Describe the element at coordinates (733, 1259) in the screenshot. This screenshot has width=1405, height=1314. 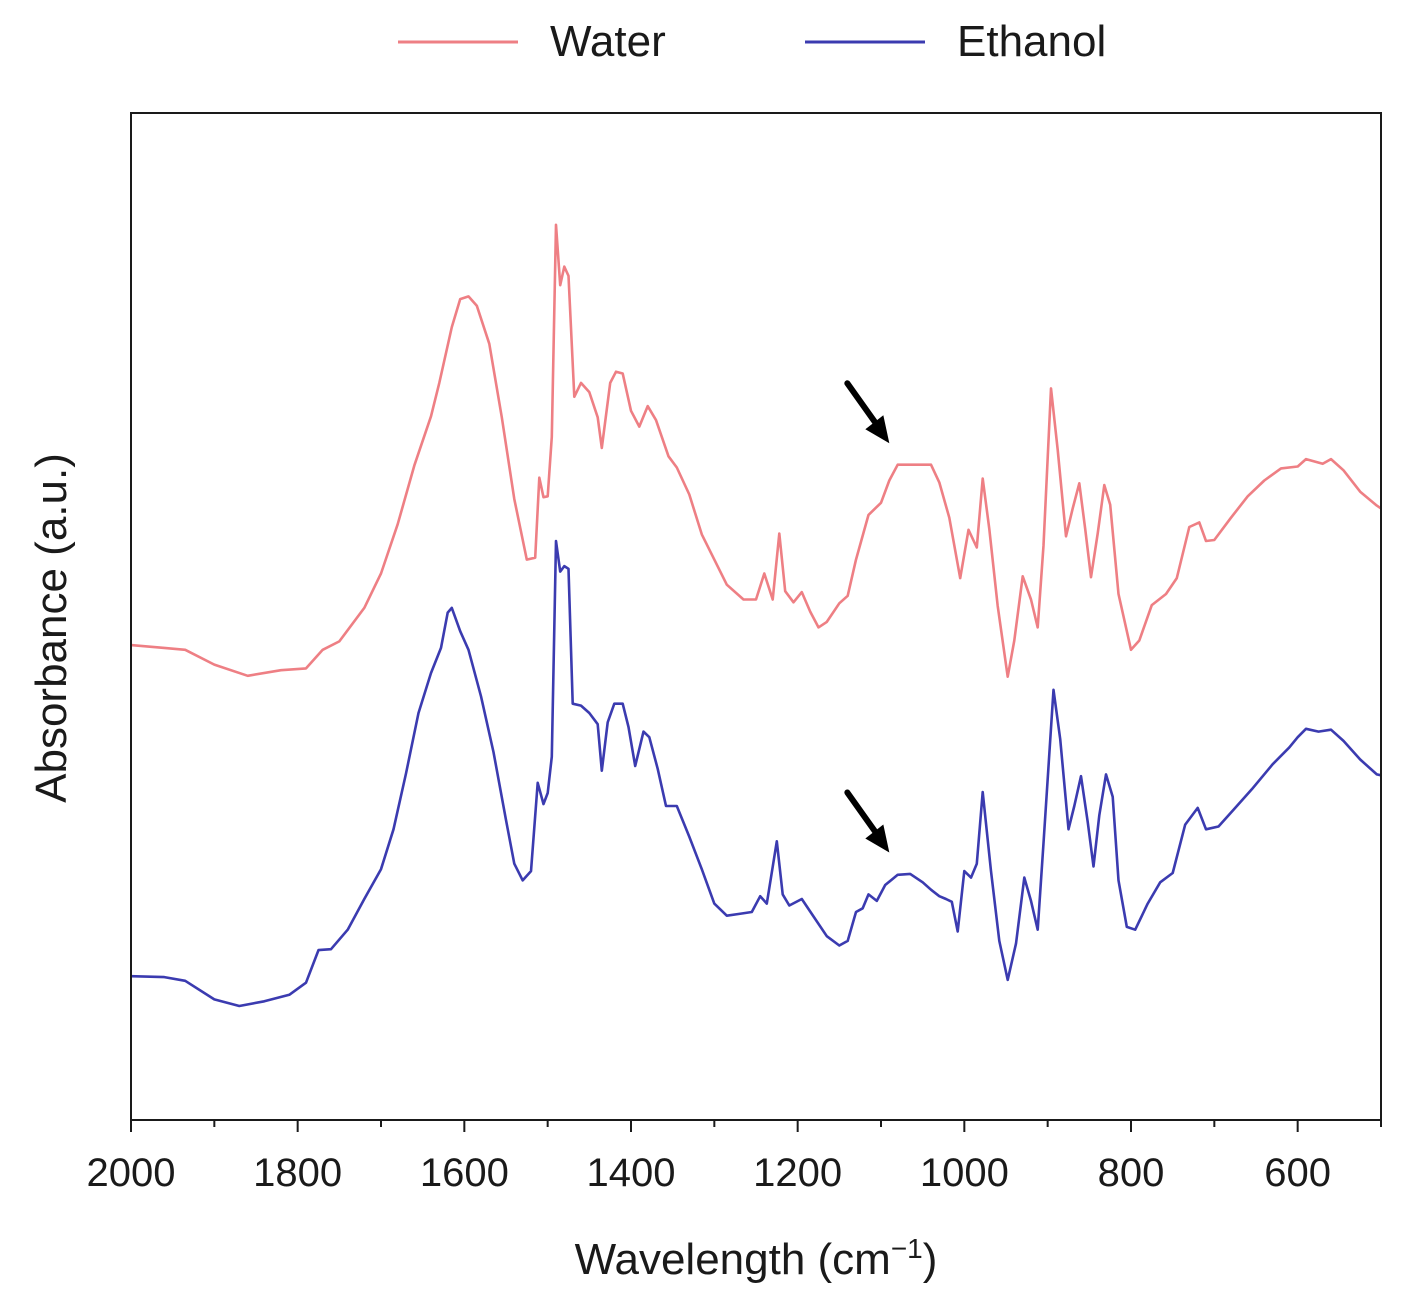
I see `x-axis-label-text: Wavelength (cm` at that location.